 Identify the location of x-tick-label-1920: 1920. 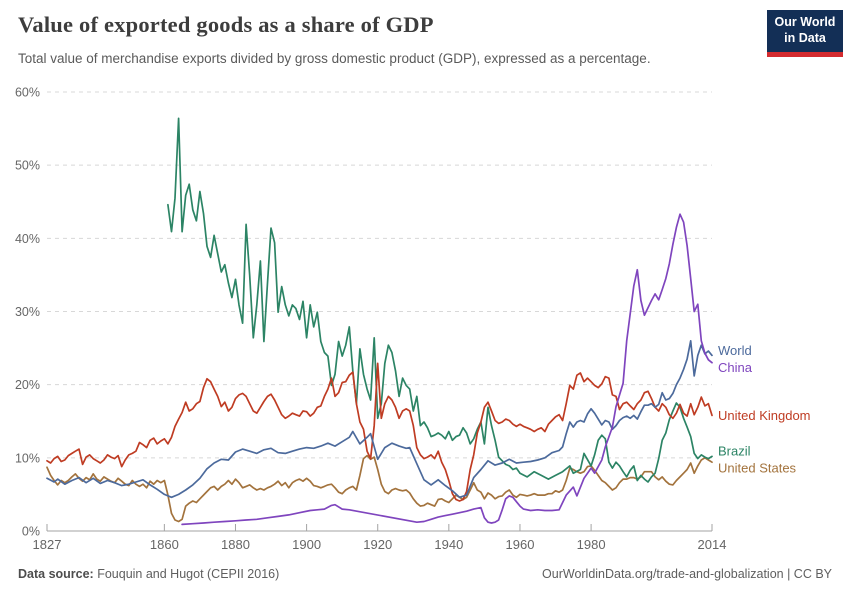
(377, 544).